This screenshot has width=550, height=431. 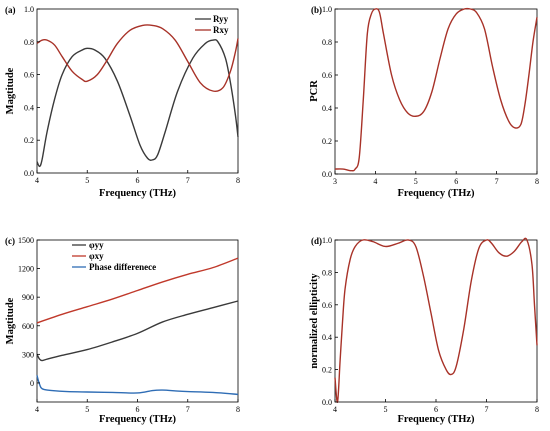 What do you see at coordinates (28, 354) in the screenshot?
I see `y-tick-label: 300` at bounding box center [28, 354].